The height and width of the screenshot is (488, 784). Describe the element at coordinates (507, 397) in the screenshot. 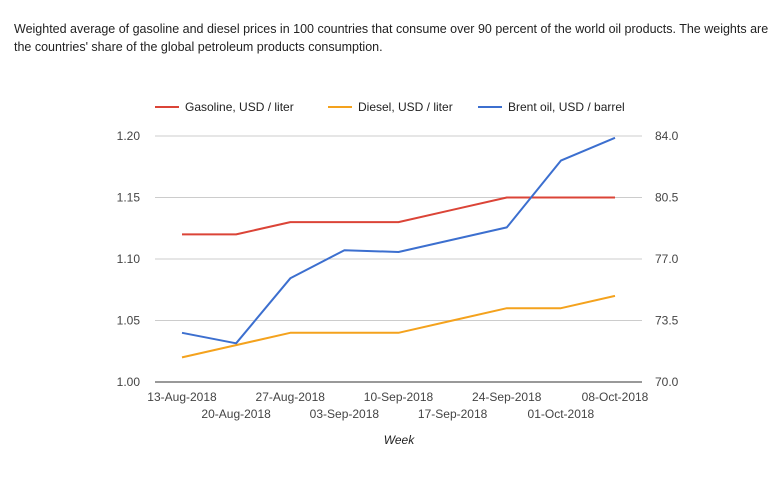

I see `x-tick-label: 24-Sep-2018` at that location.